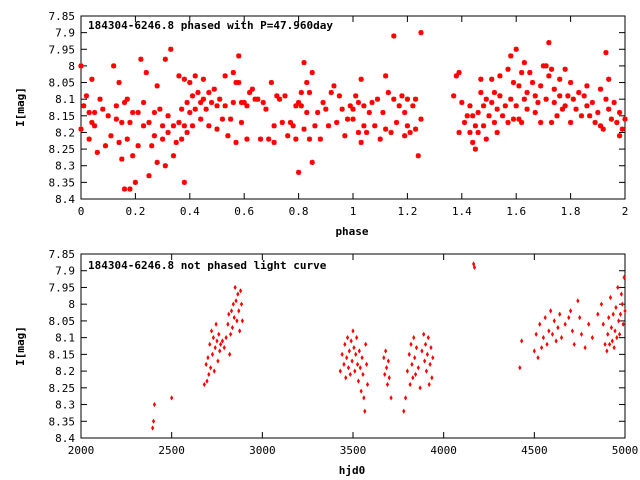 Image resolution: width=640 pixels, height=480 pixels. Describe the element at coordinates (516, 211) in the screenshot. I see `x-tick-label: 1.6` at that location.